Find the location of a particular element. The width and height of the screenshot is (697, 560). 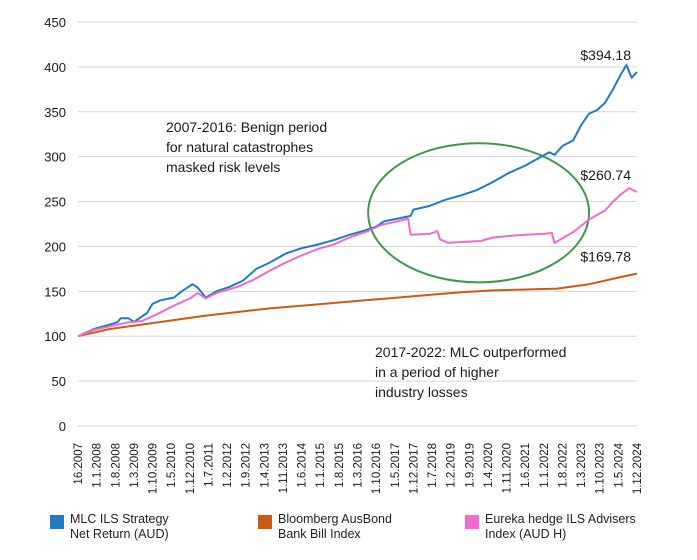

x-tick-label: 1.12.2017 is located at coordinates (414, 468).